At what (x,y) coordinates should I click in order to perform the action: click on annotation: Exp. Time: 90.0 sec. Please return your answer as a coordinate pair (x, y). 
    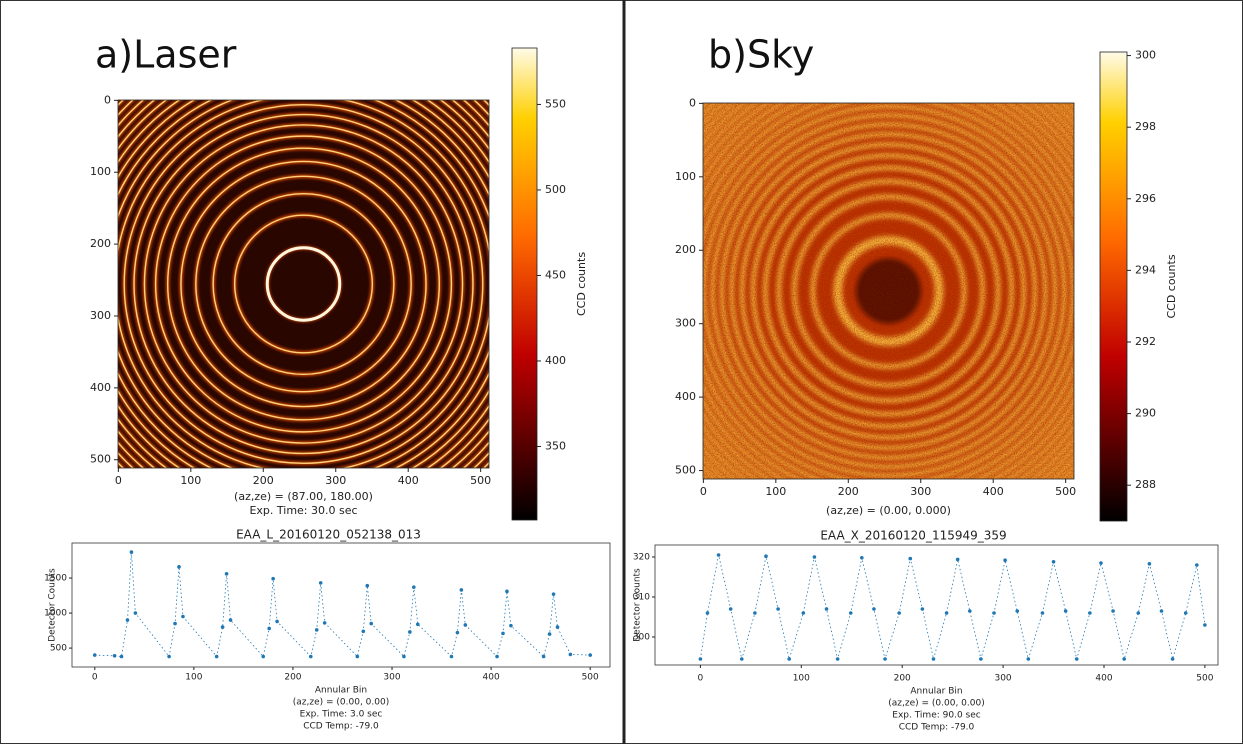
    Looking at the image, I should click on (936, 716).